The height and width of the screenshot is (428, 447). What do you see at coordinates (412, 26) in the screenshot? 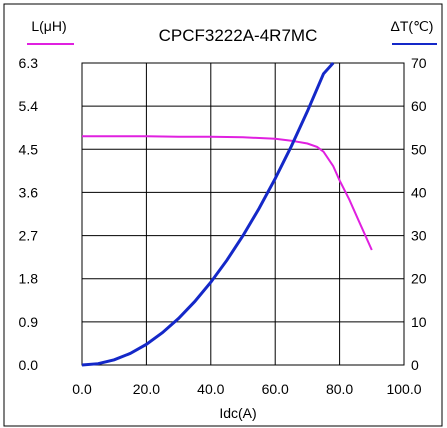
I see `right-axis-label: ΔT(℃)` at bounding box center [412, 26].